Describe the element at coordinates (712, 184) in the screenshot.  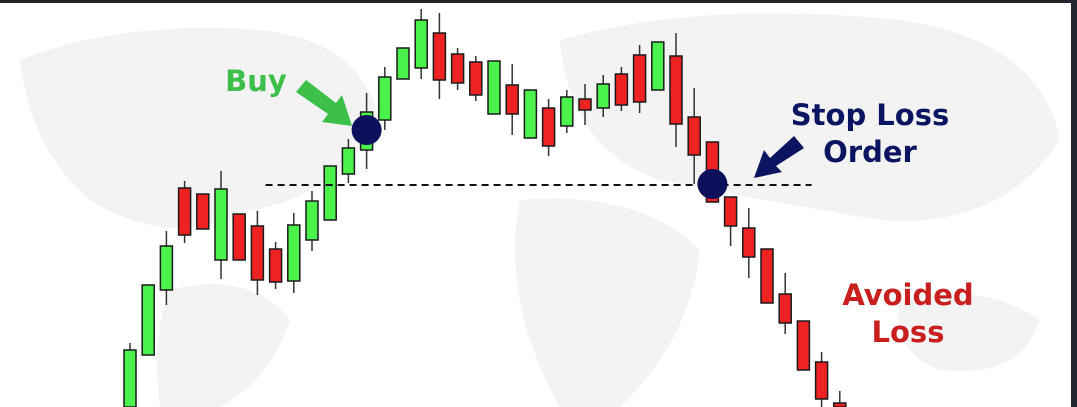
I see `stop-loss-point-marker` at that location.